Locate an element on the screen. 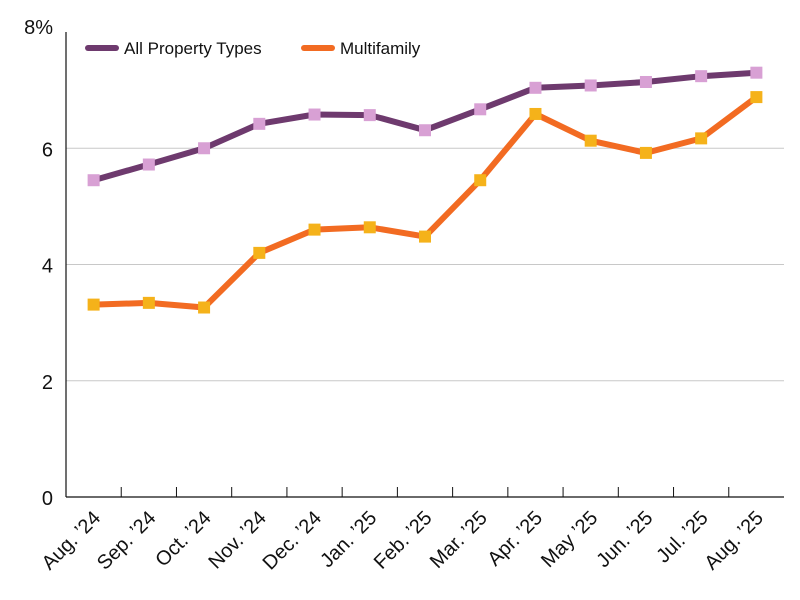 The width and height of the screenshot is (800, 600). x-tick-label: May ’25 is located at coordinates (569, 539).